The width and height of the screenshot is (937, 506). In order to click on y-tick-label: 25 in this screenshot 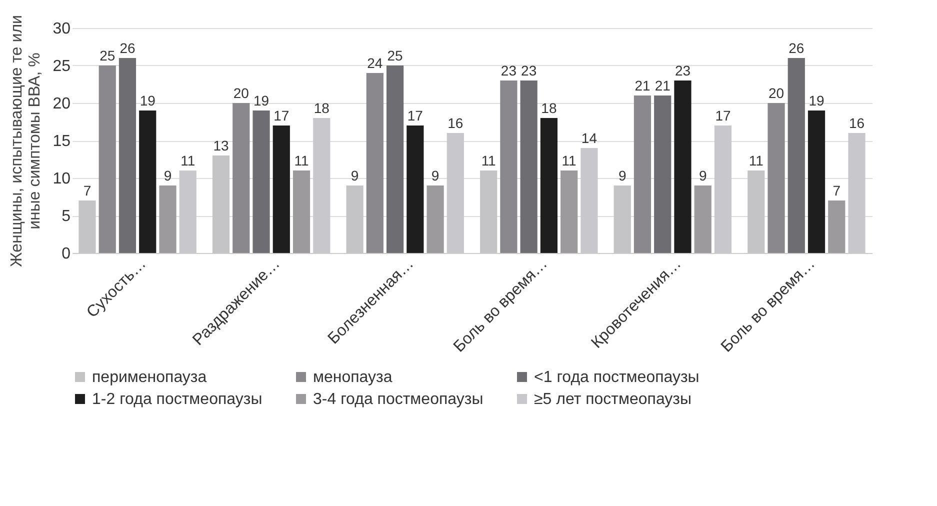, I will do `click(61, 66)`.